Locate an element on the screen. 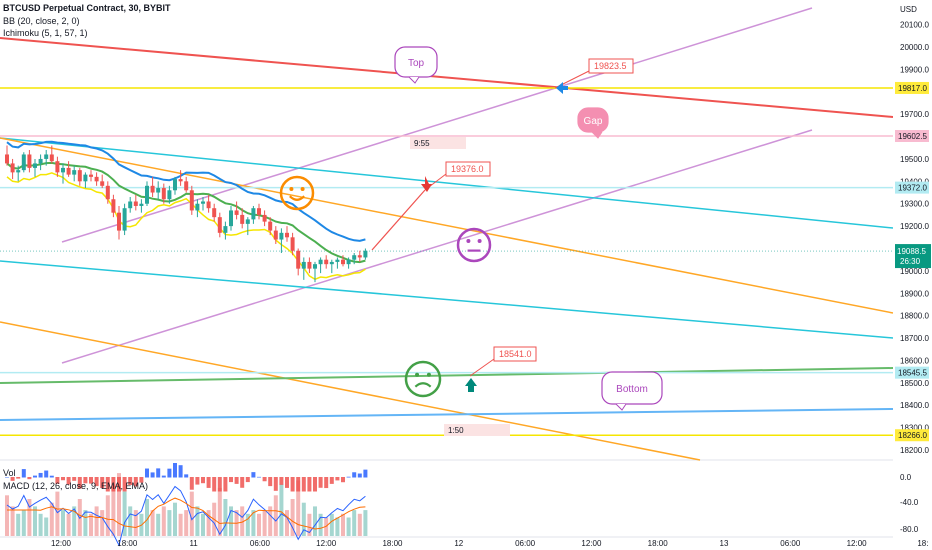  price-tag-label: 18266.0 is located at coordinates (912, 435).